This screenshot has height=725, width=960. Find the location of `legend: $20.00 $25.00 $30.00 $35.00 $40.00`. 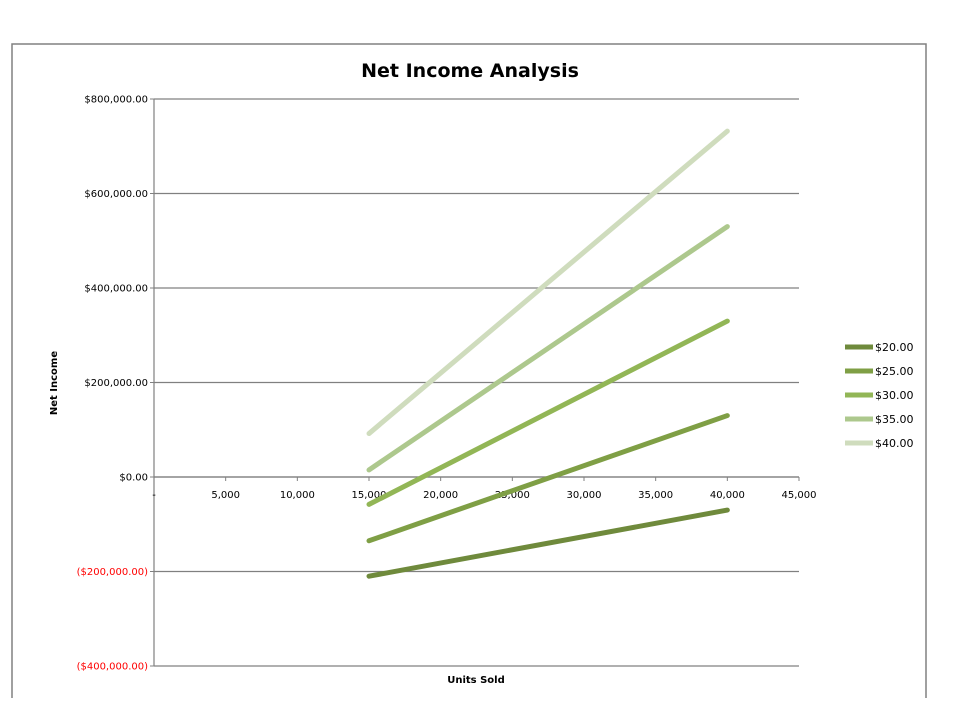

legend: $20.00 $25.00 $30.00 $35.00 $40.00 is located at coordinates (879, 395).